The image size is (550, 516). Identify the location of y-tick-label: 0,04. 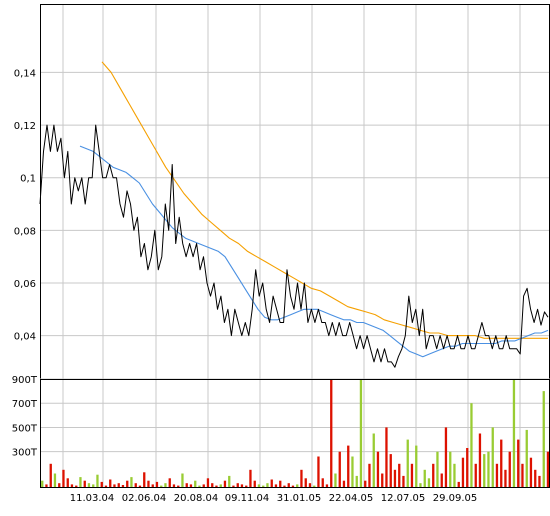
(25, 337).